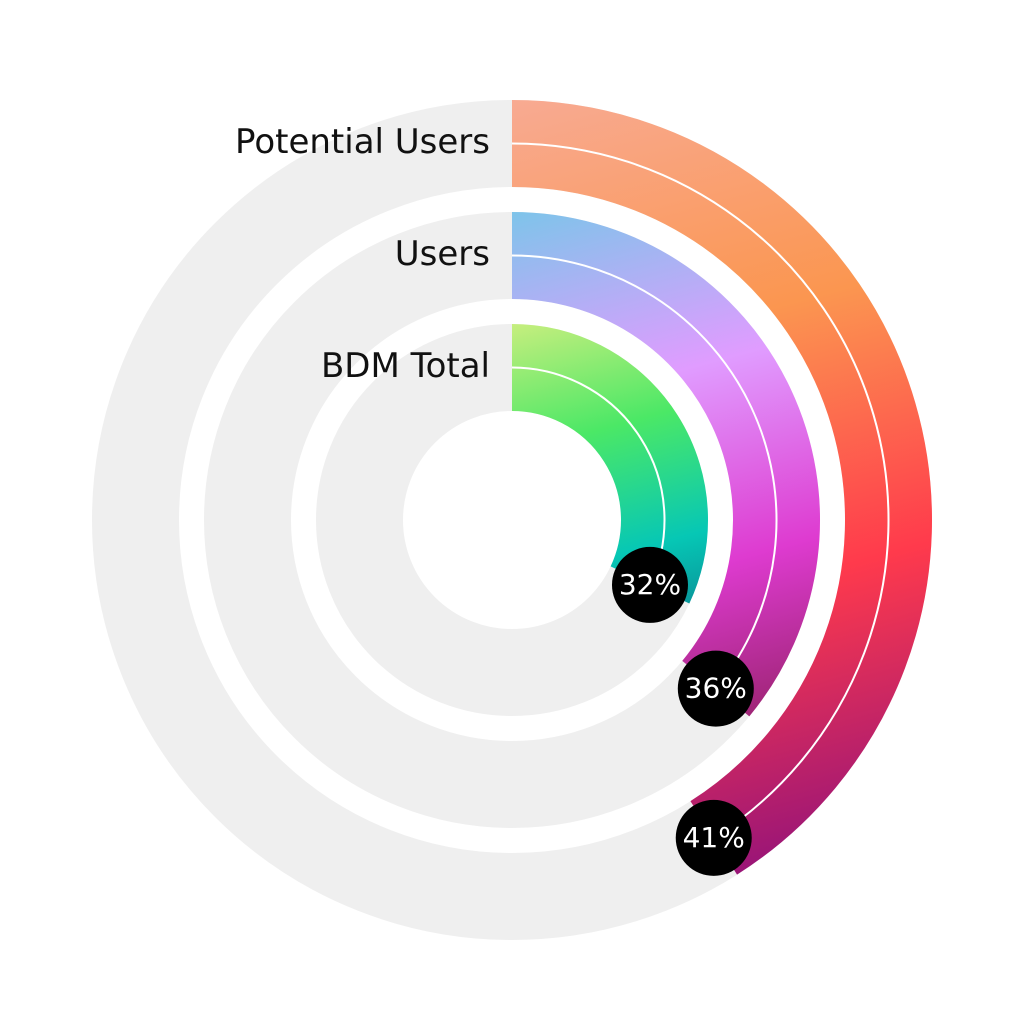 Image resolution: width=1024 pixels, height=1024 pixels. Describe the element at coordinates (362, 142) in the screenshot. I see `category-label: Potential Users` at that location.